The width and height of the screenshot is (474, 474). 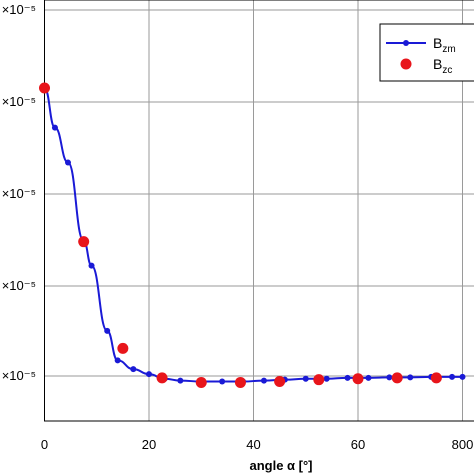 I want to click on legend-bzm-marker, so click(x=406, y=43).